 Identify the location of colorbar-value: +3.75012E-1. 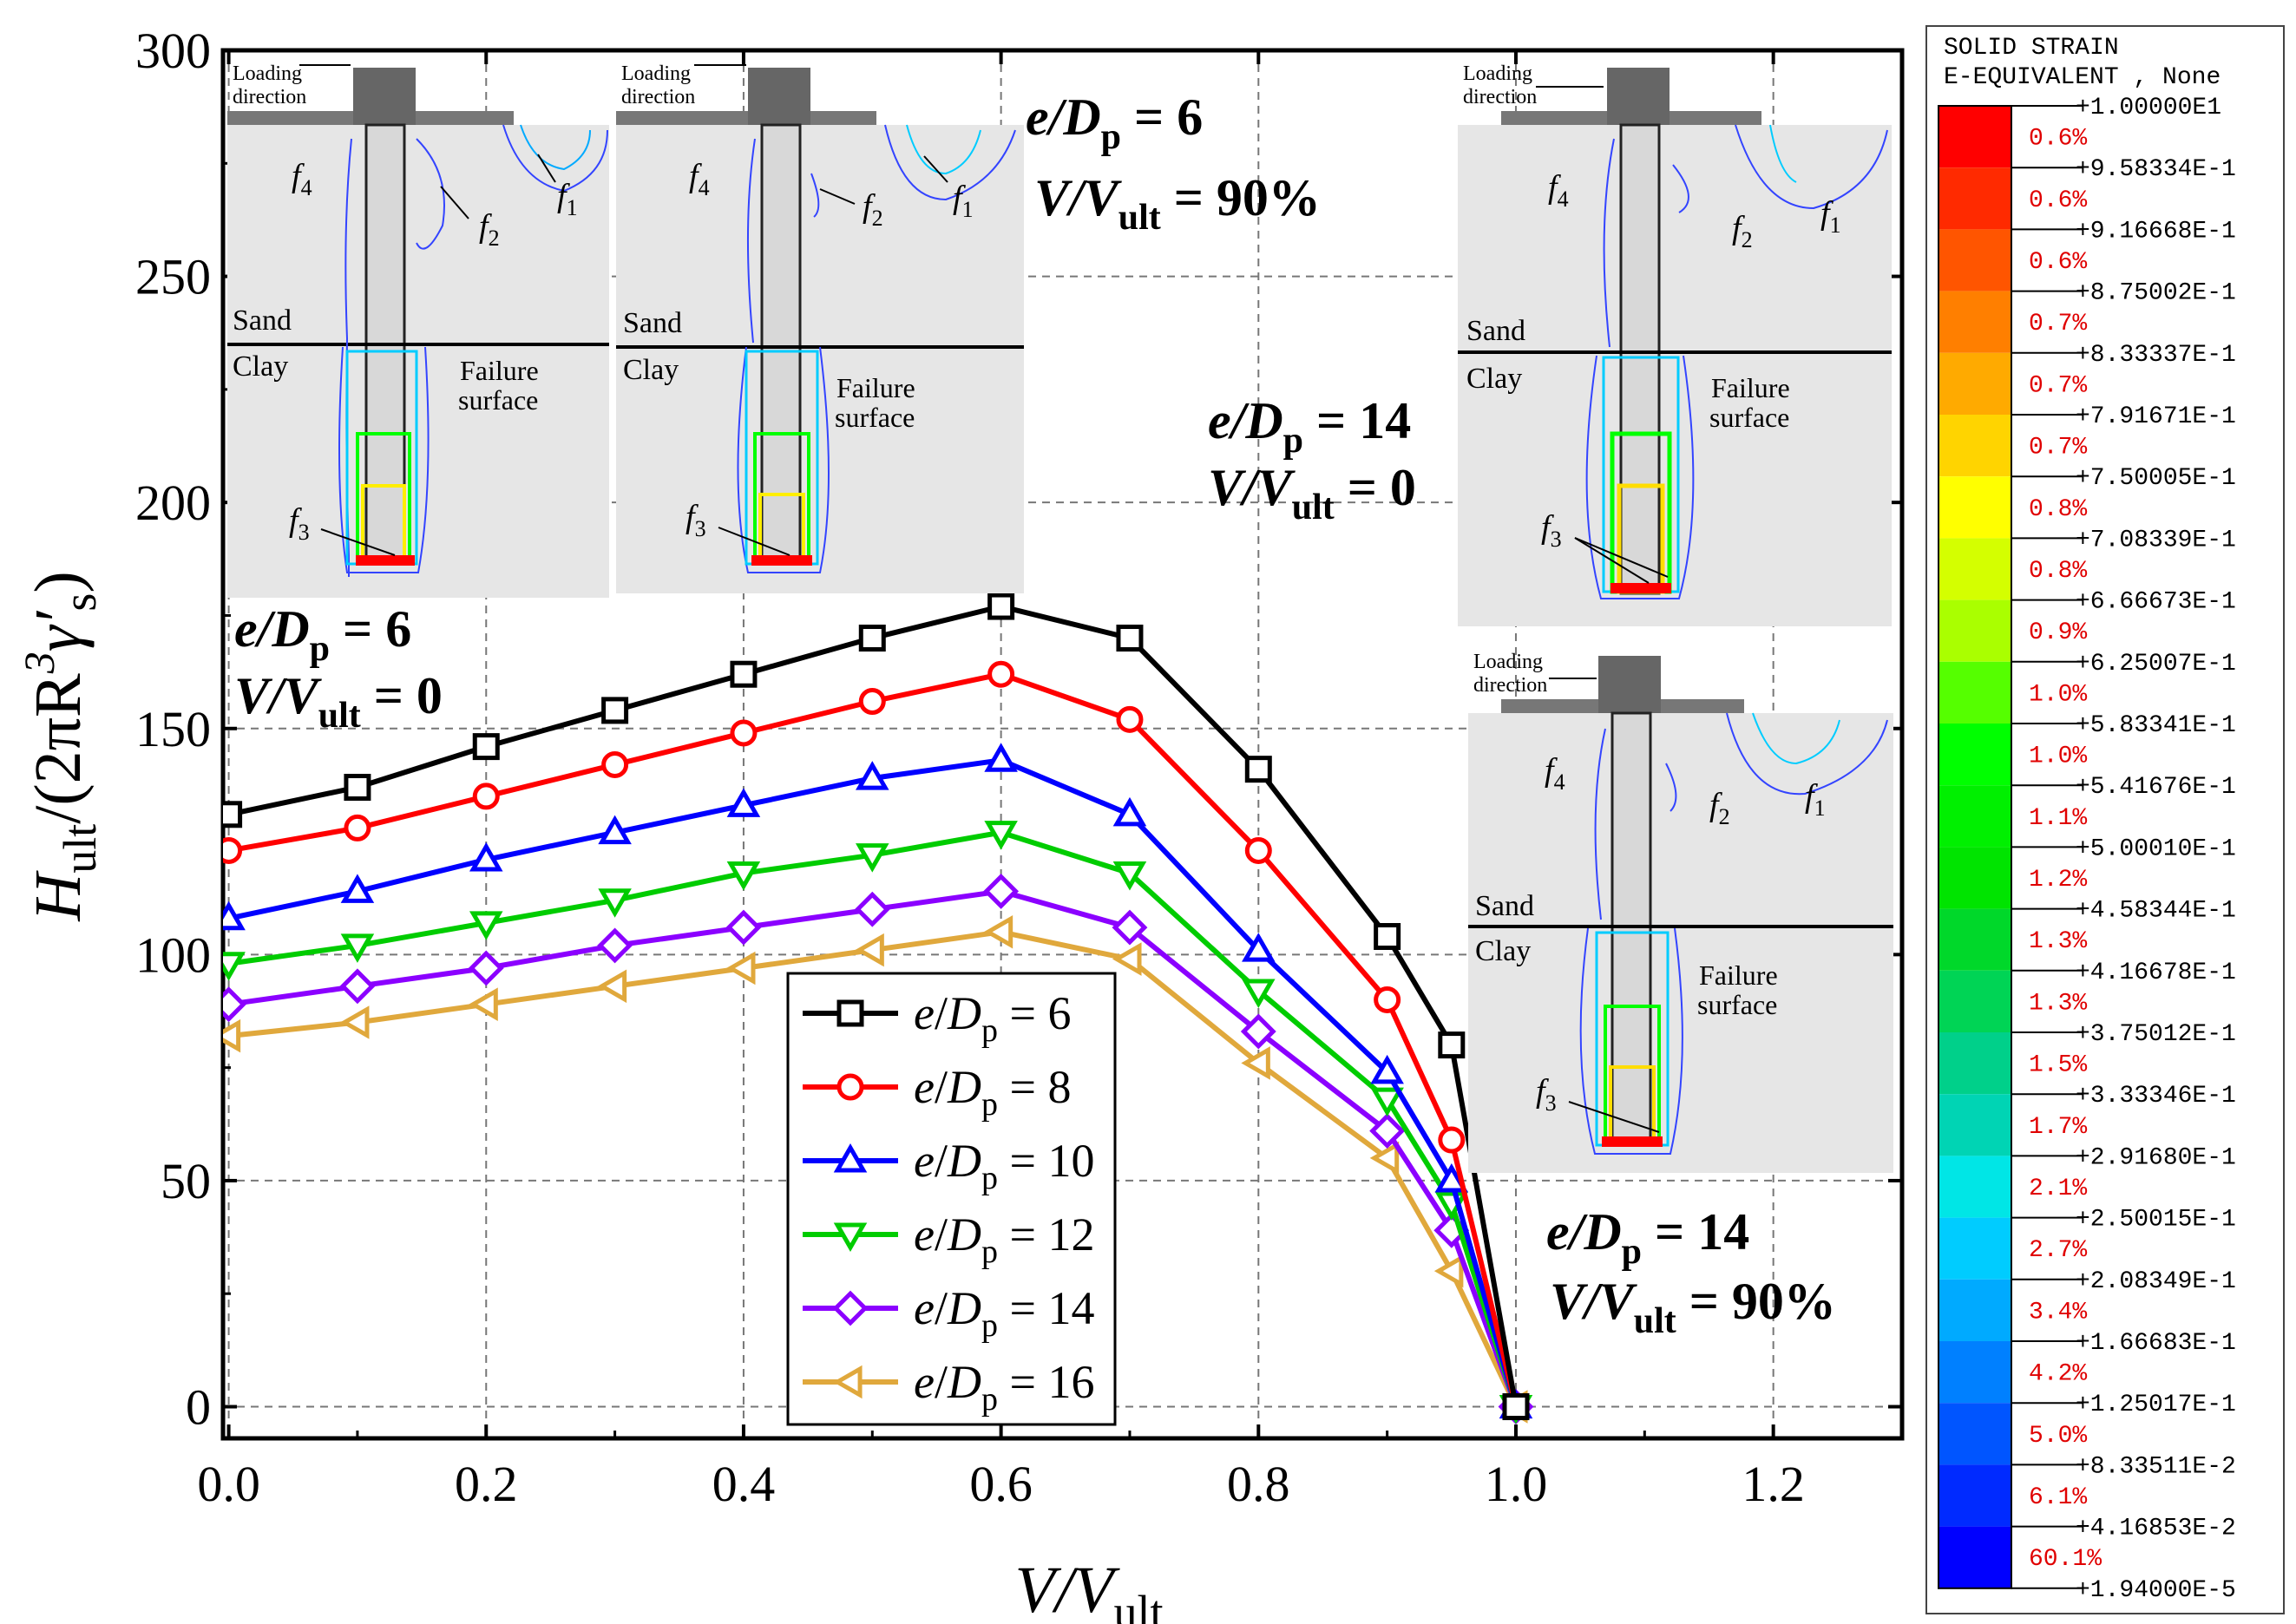
(2156, 1034).